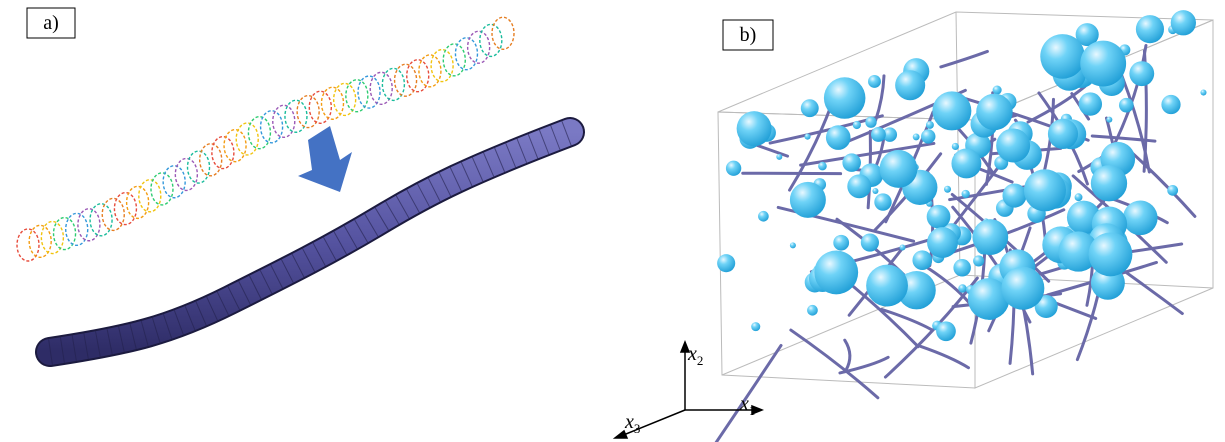 The width and height of the screenshot is (1225, 442). I want to click on axis-triad, so click(688, 389).